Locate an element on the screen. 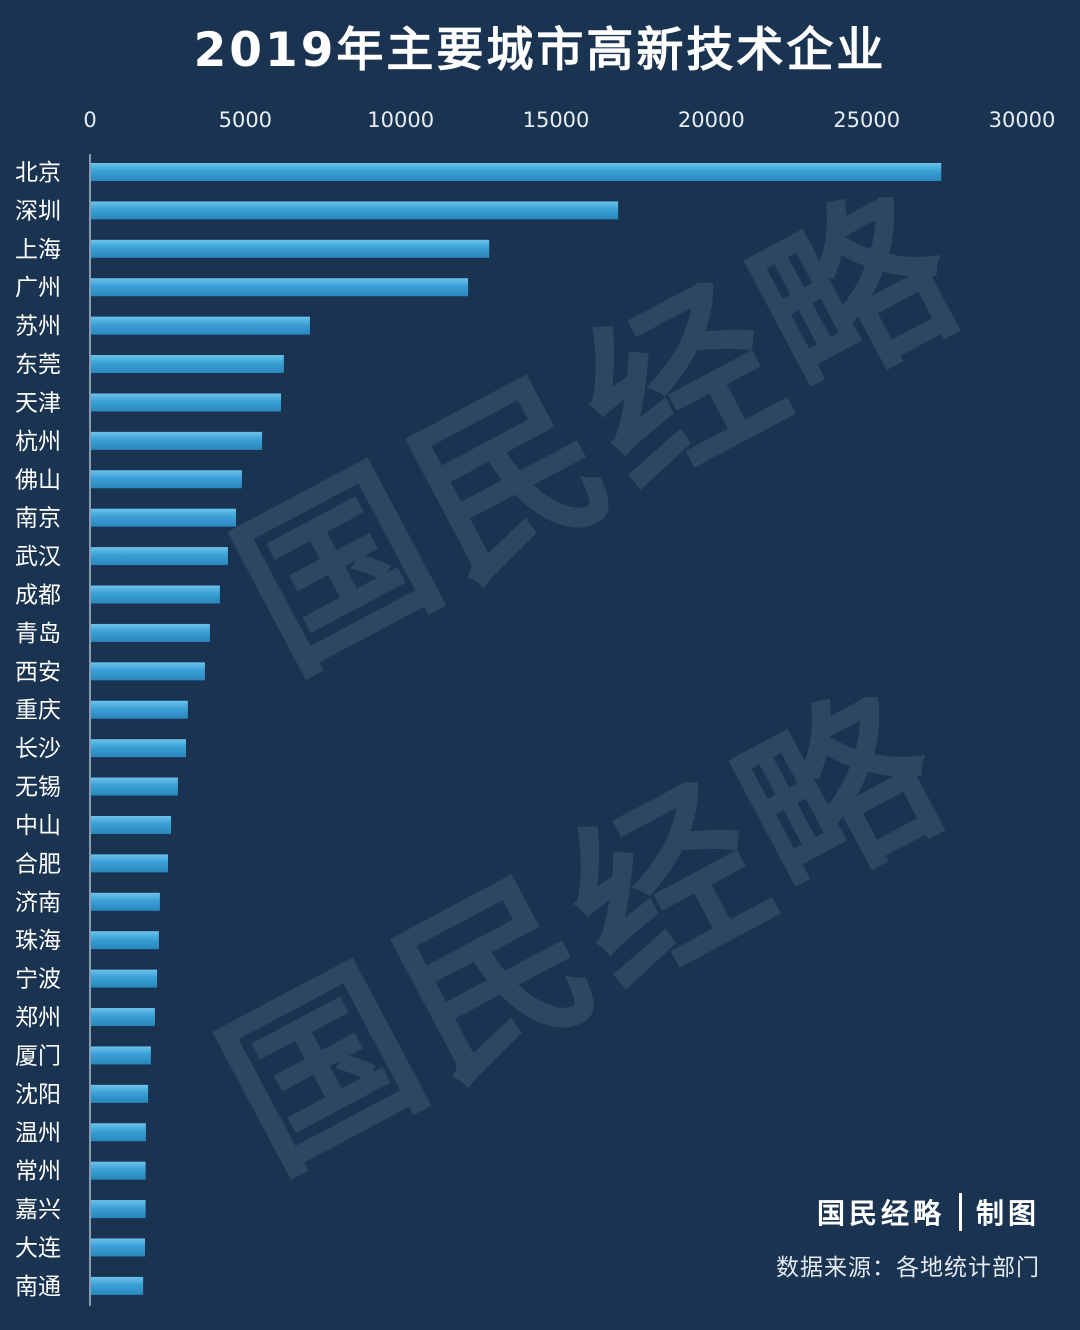  category-label: 西安 is located at coordinates (38, 672).